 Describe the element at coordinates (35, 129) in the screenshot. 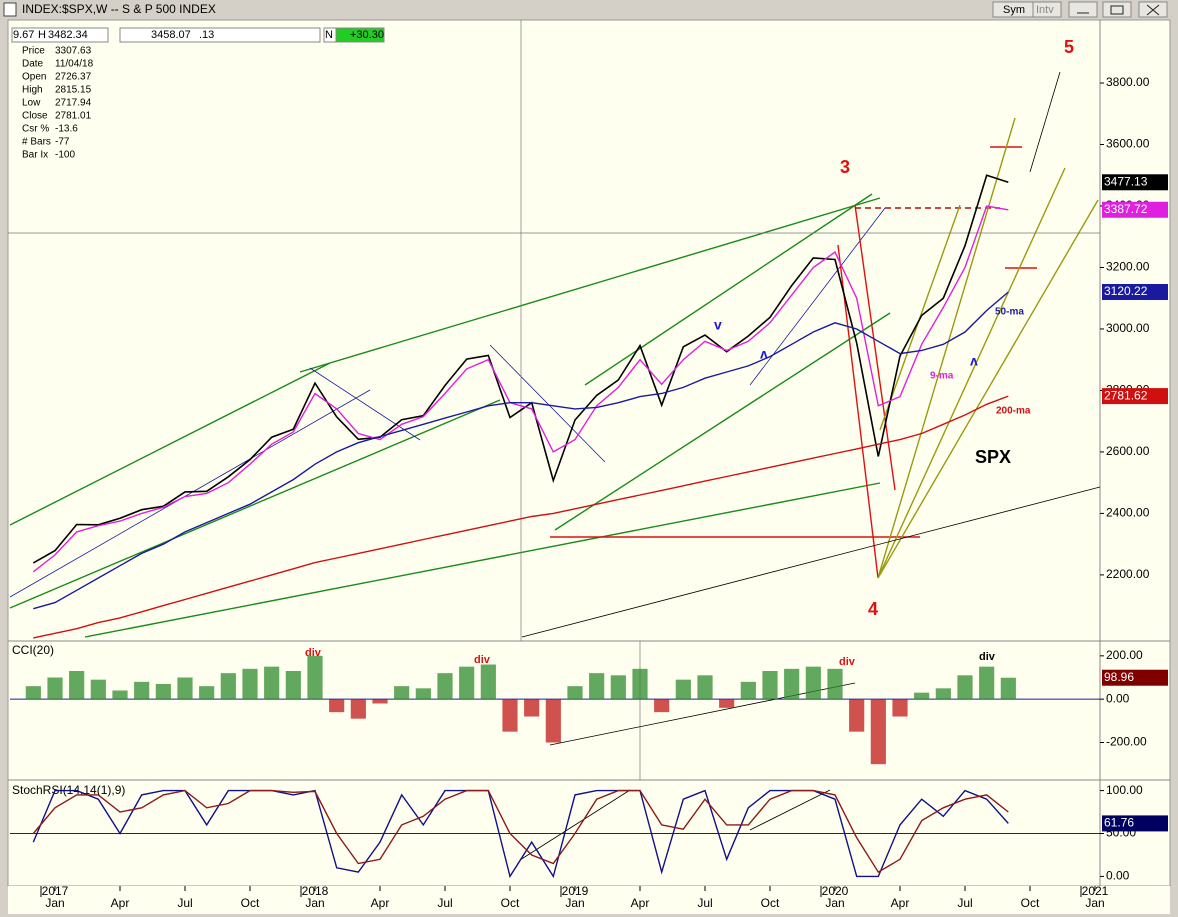

I see `info-label: Csr %` at that location.